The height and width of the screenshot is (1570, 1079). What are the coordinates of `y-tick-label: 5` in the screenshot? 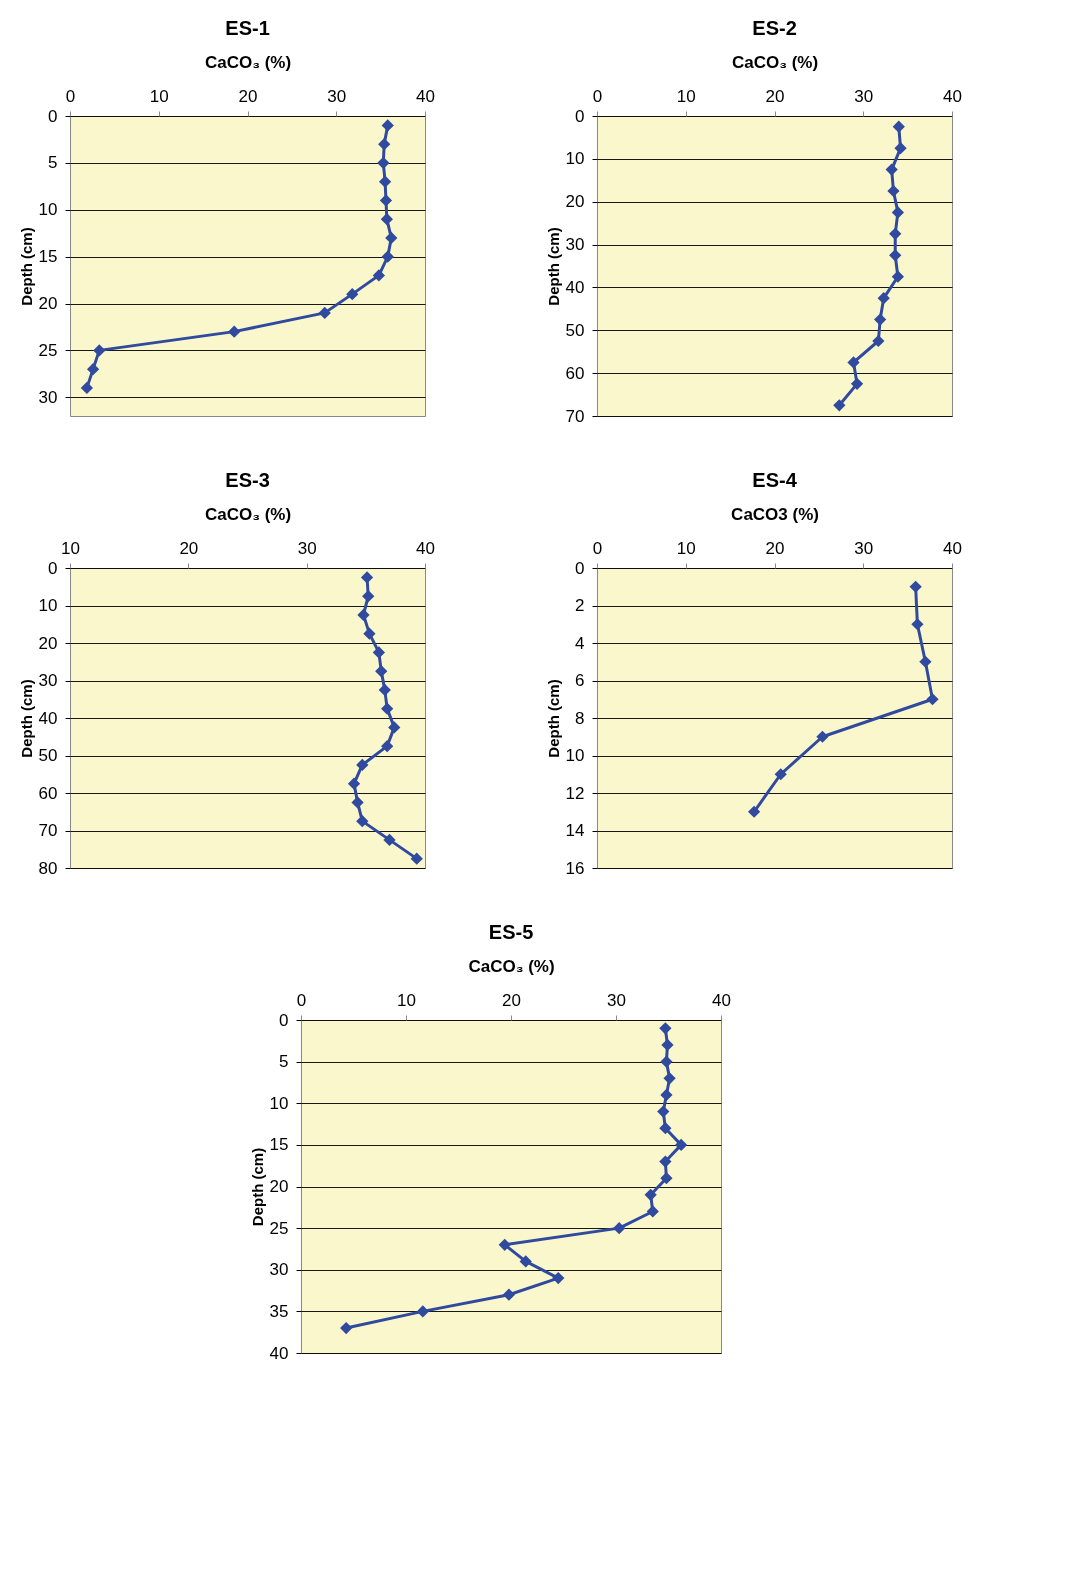 It's located at (53, 163).